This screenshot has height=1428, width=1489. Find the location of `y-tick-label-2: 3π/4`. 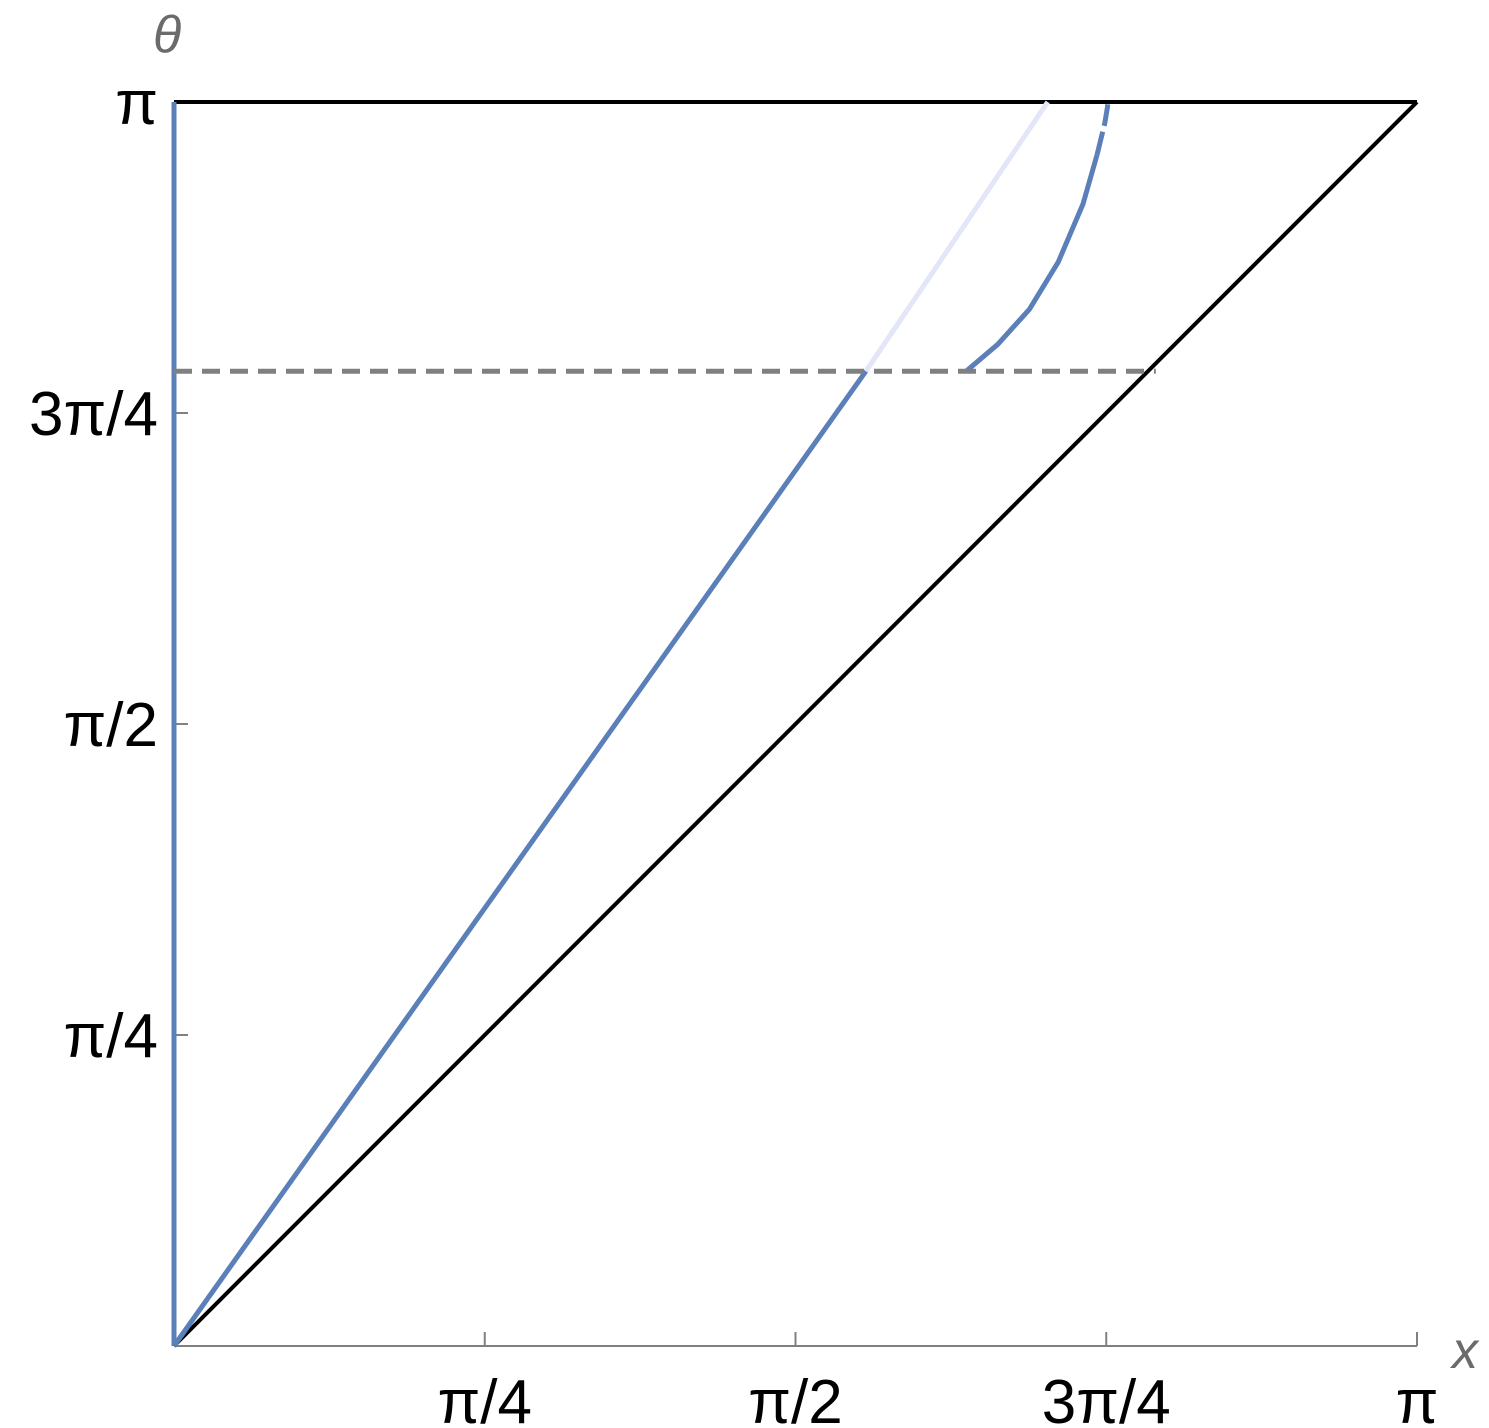

y-tick-label-2: 3π/4 is located at coordinates (93, 414).